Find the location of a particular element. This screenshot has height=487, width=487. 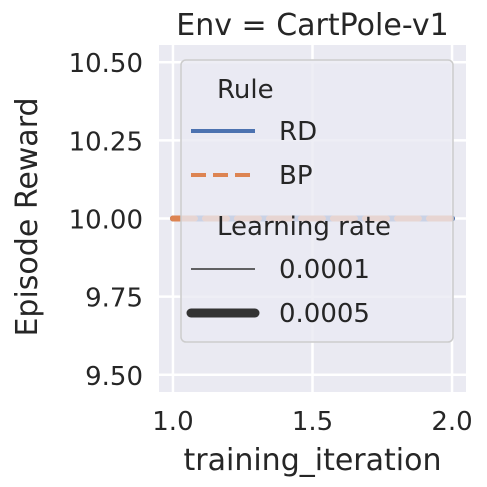

legend-title-learning-rate: Learning rate is located at coordinates (304, 227).